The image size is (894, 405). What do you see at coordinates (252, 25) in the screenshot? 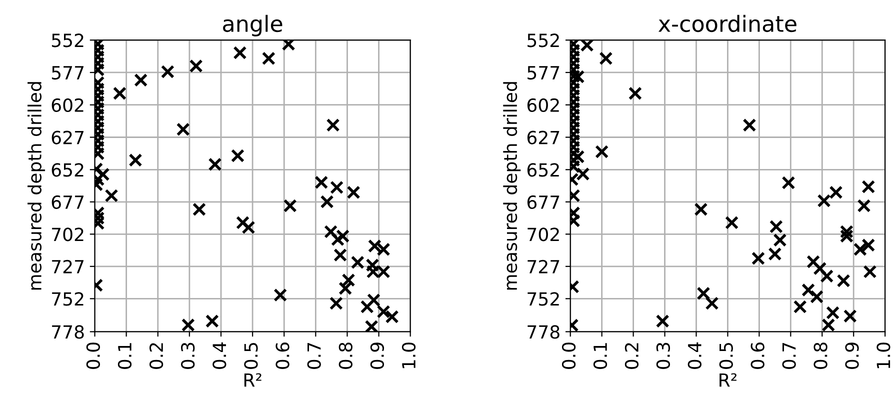
I see `chart-title: angle` at bounding box center [252, 25].